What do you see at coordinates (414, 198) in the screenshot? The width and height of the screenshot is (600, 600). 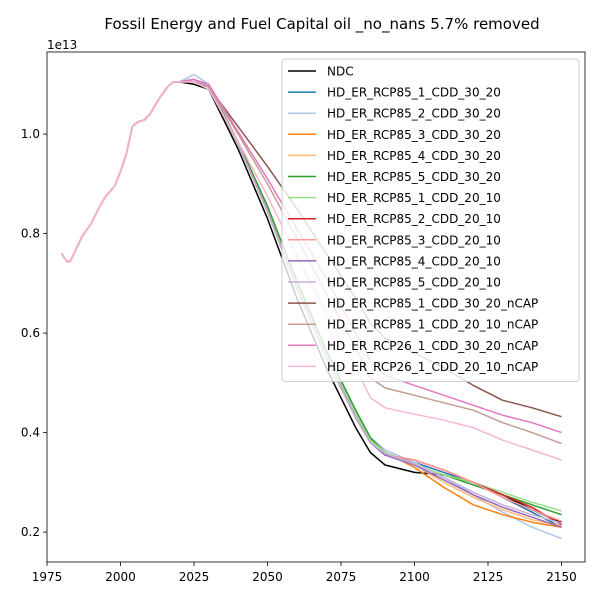 I see `legend-label: HD_ER_RCP85_1_CDD_20_10` at bounding box center [414, 198].